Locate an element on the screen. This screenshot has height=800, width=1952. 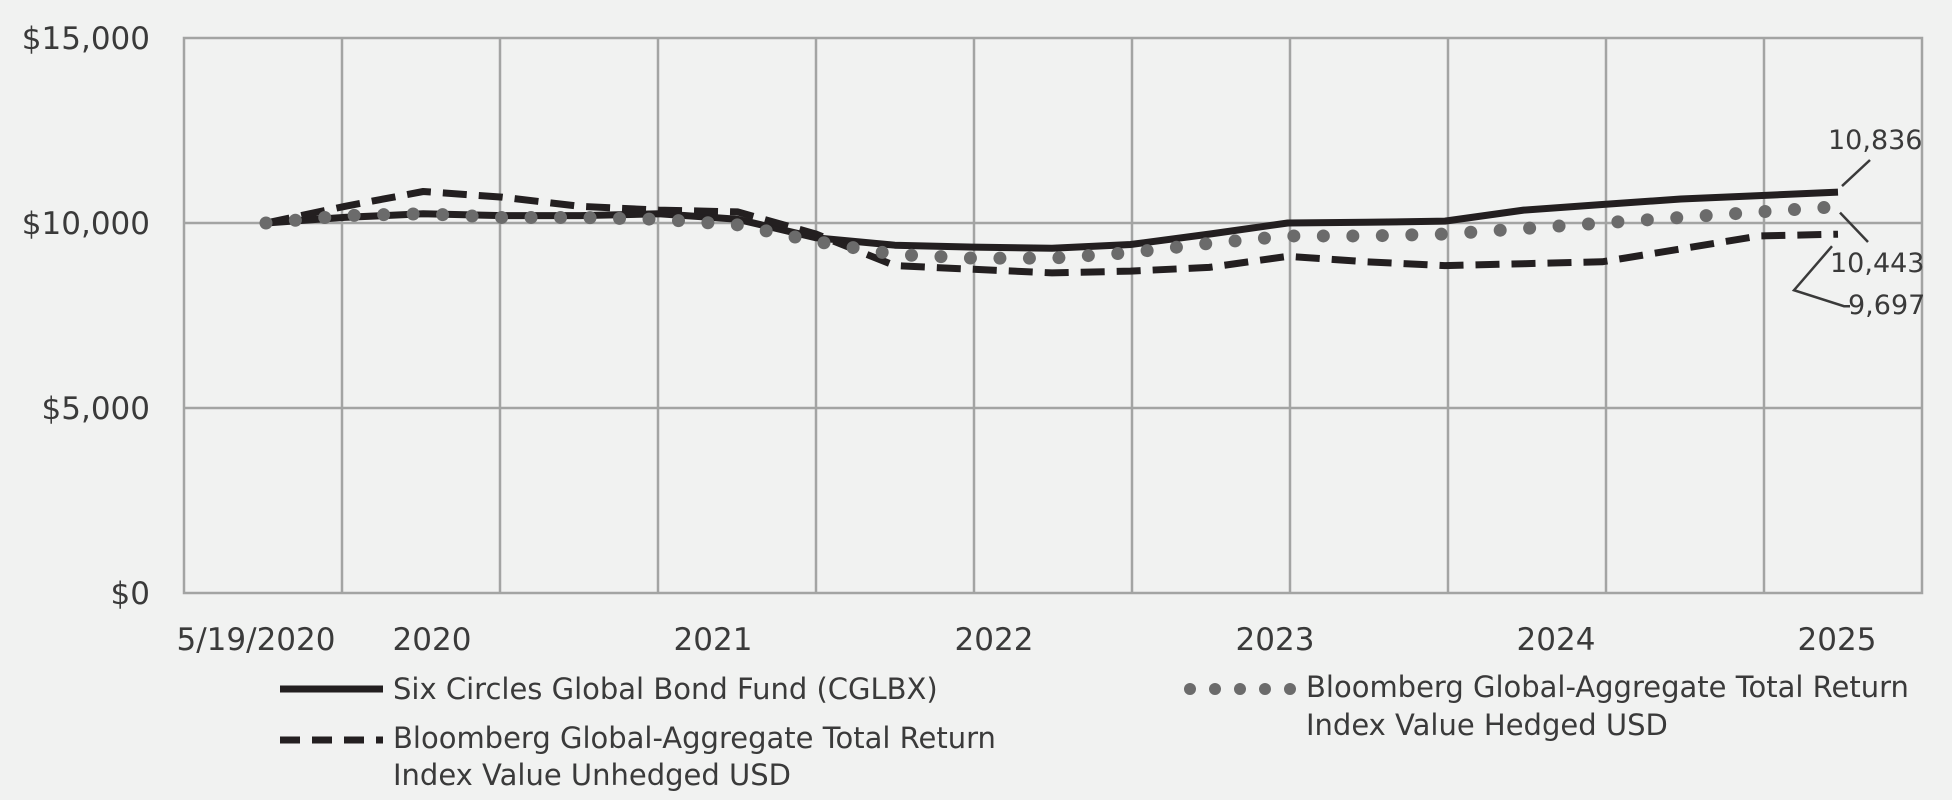
x-tick-label: 5/19/2020 is located at coordinates (256, 640).